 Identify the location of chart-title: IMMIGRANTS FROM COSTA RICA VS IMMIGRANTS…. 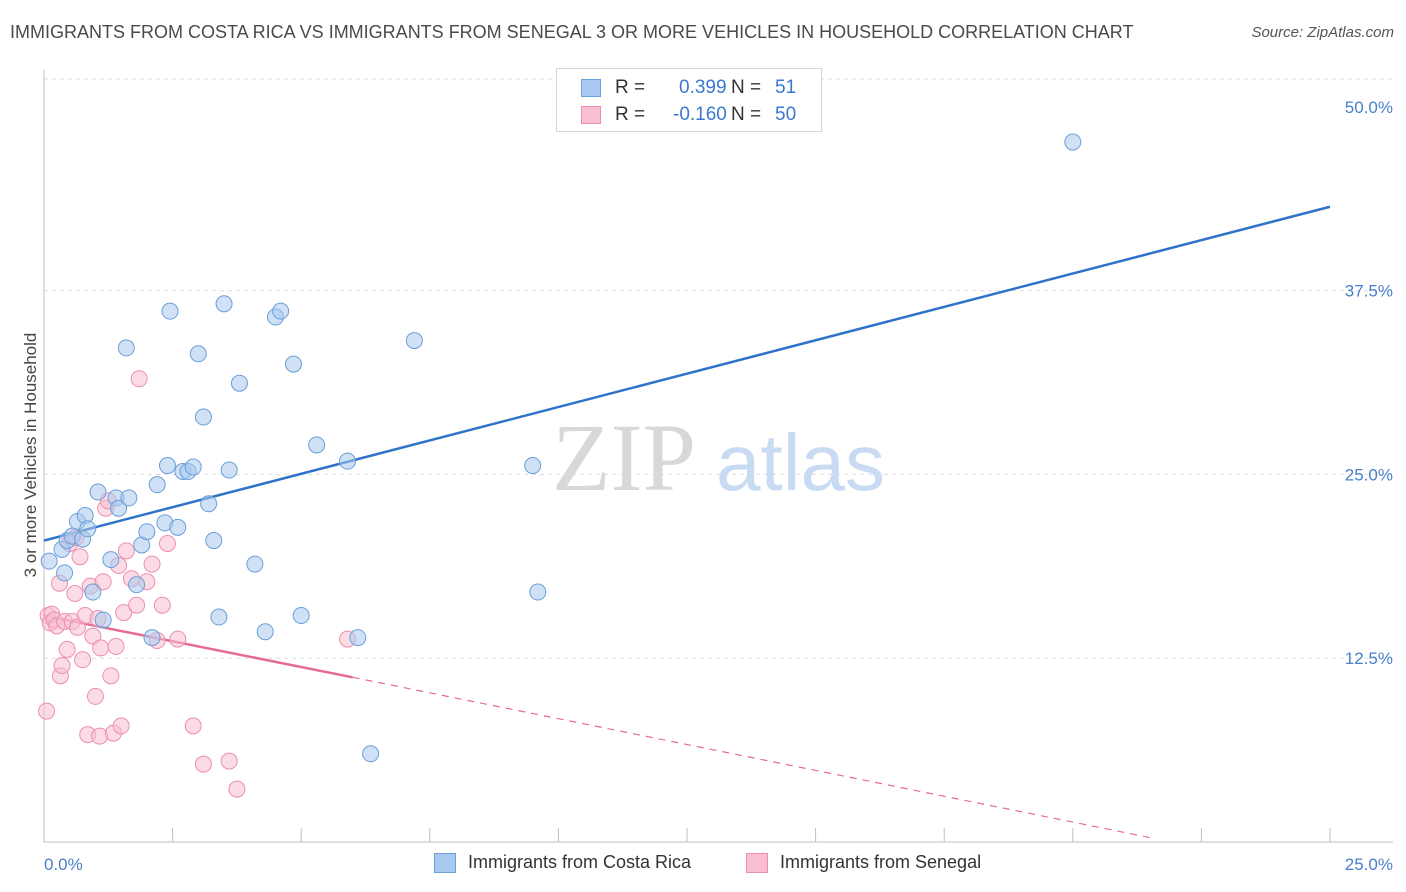
(572, 32).